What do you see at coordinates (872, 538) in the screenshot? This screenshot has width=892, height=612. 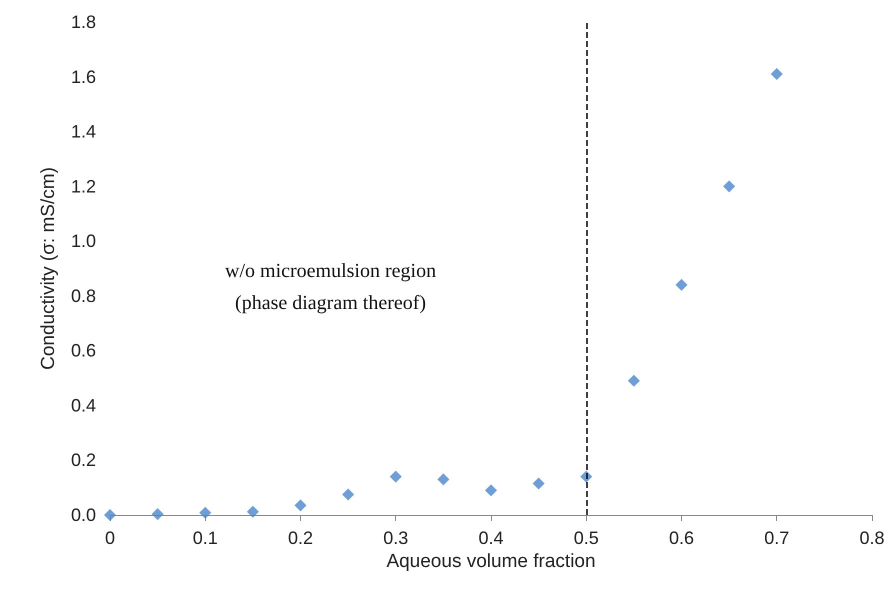 I see `x-tick-label: 0.8` at bounding box center [872, 538].